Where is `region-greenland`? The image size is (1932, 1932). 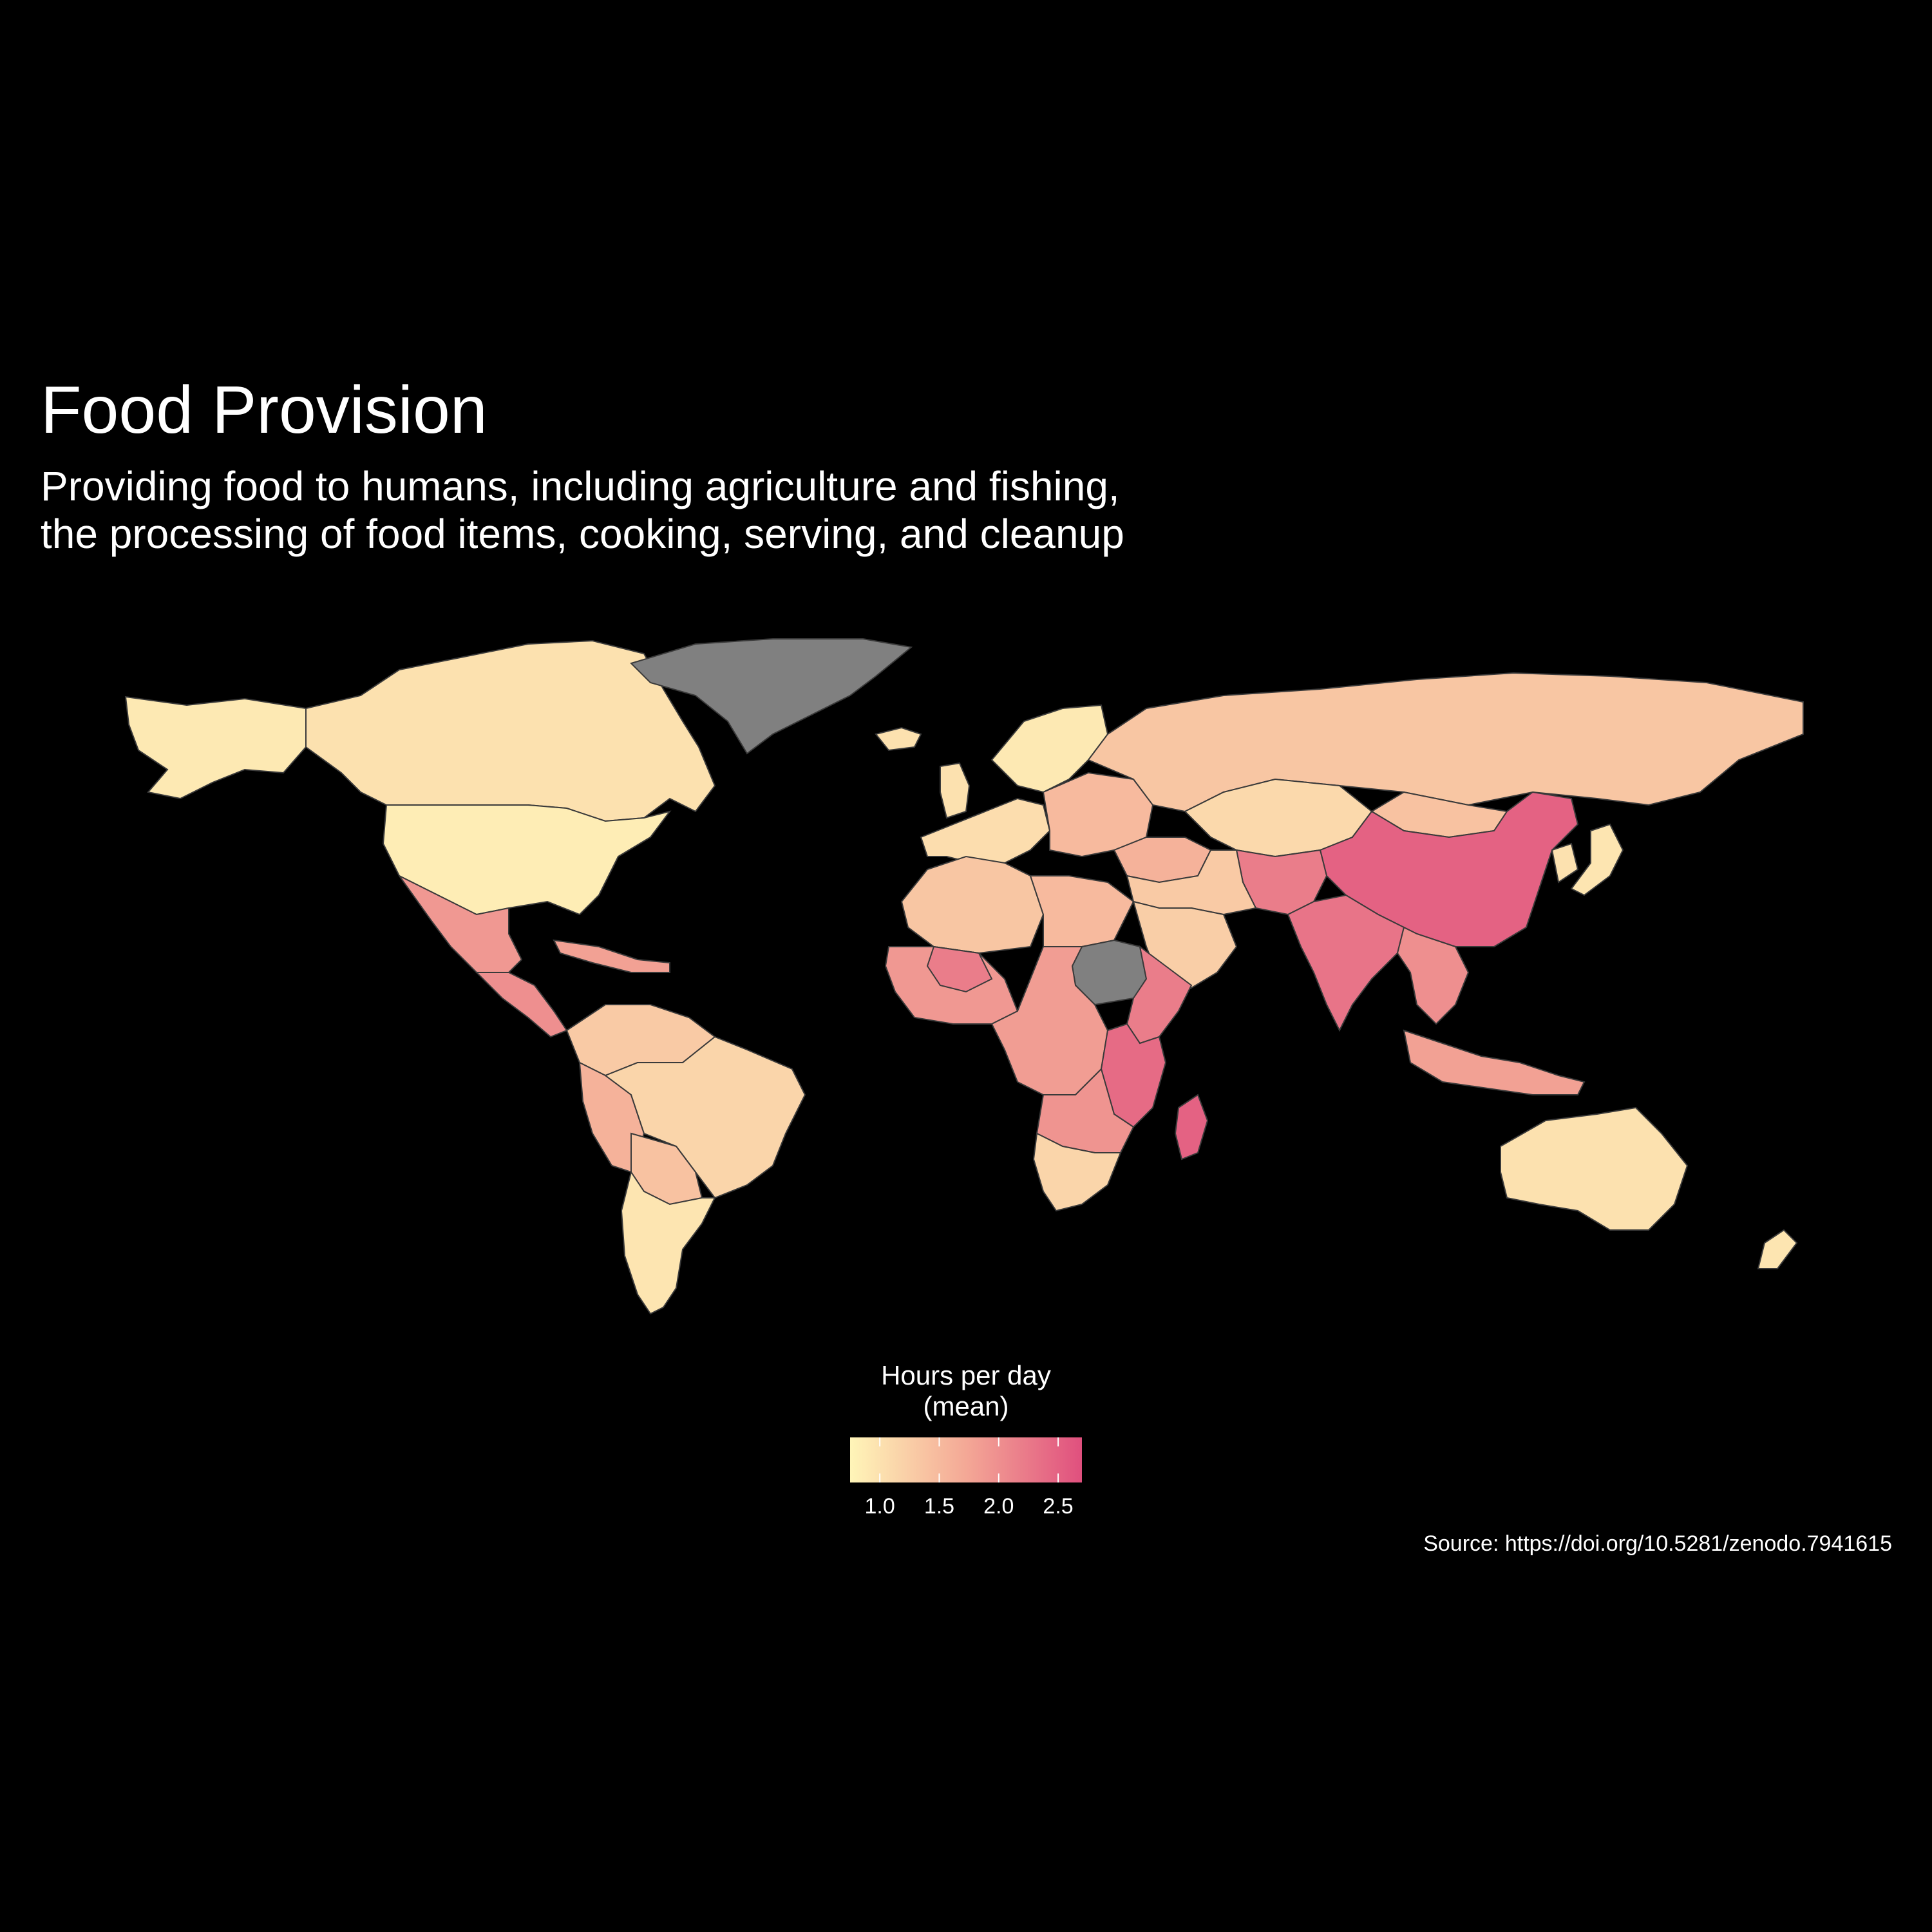 region-greenland is located at coordinates (772, 696).